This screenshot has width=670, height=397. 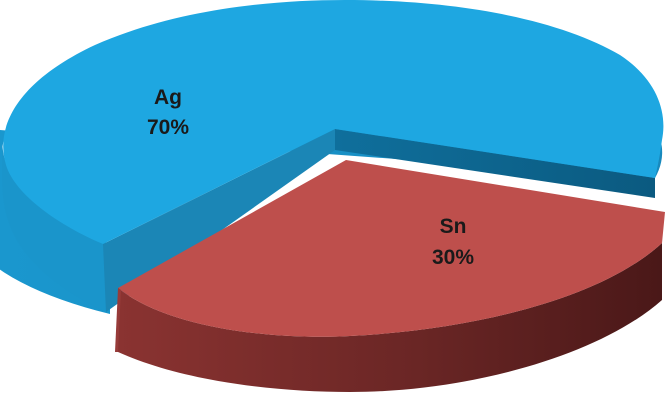 I want to click on label-ag-value: 70%, so click(x=168, y=127).